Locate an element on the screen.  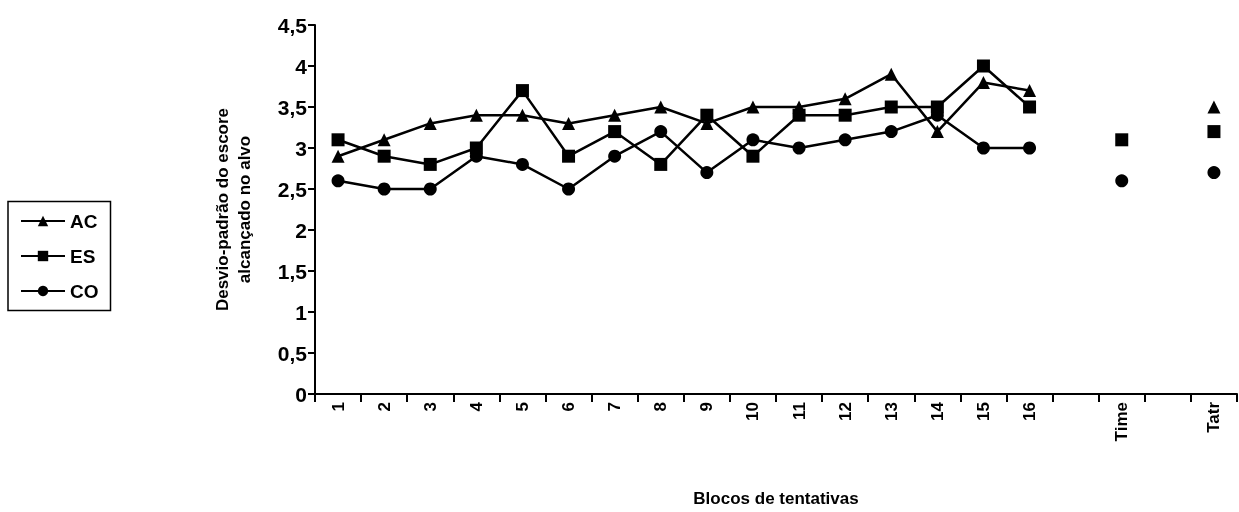
y-tick-label: 0 is located at coordinates (301, 394).